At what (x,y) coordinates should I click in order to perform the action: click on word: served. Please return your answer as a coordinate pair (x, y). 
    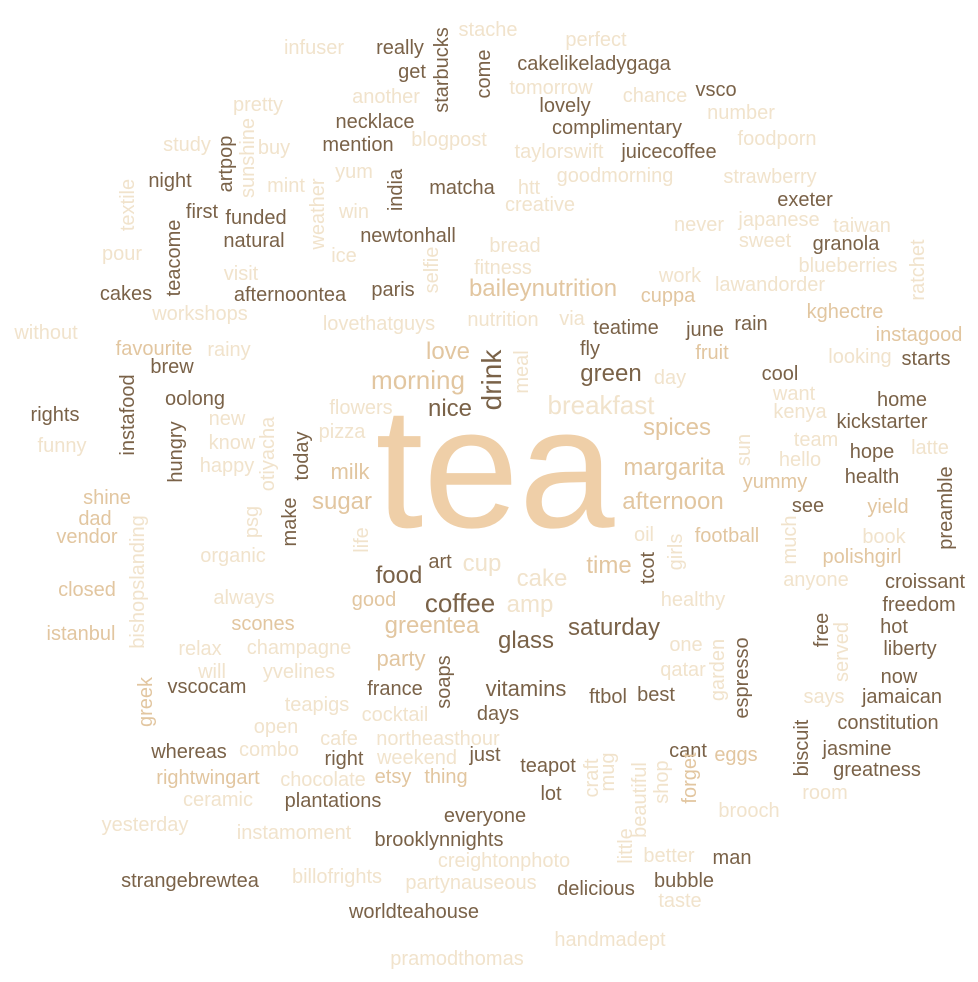
    Looking at the image, I should click on (842, 652).